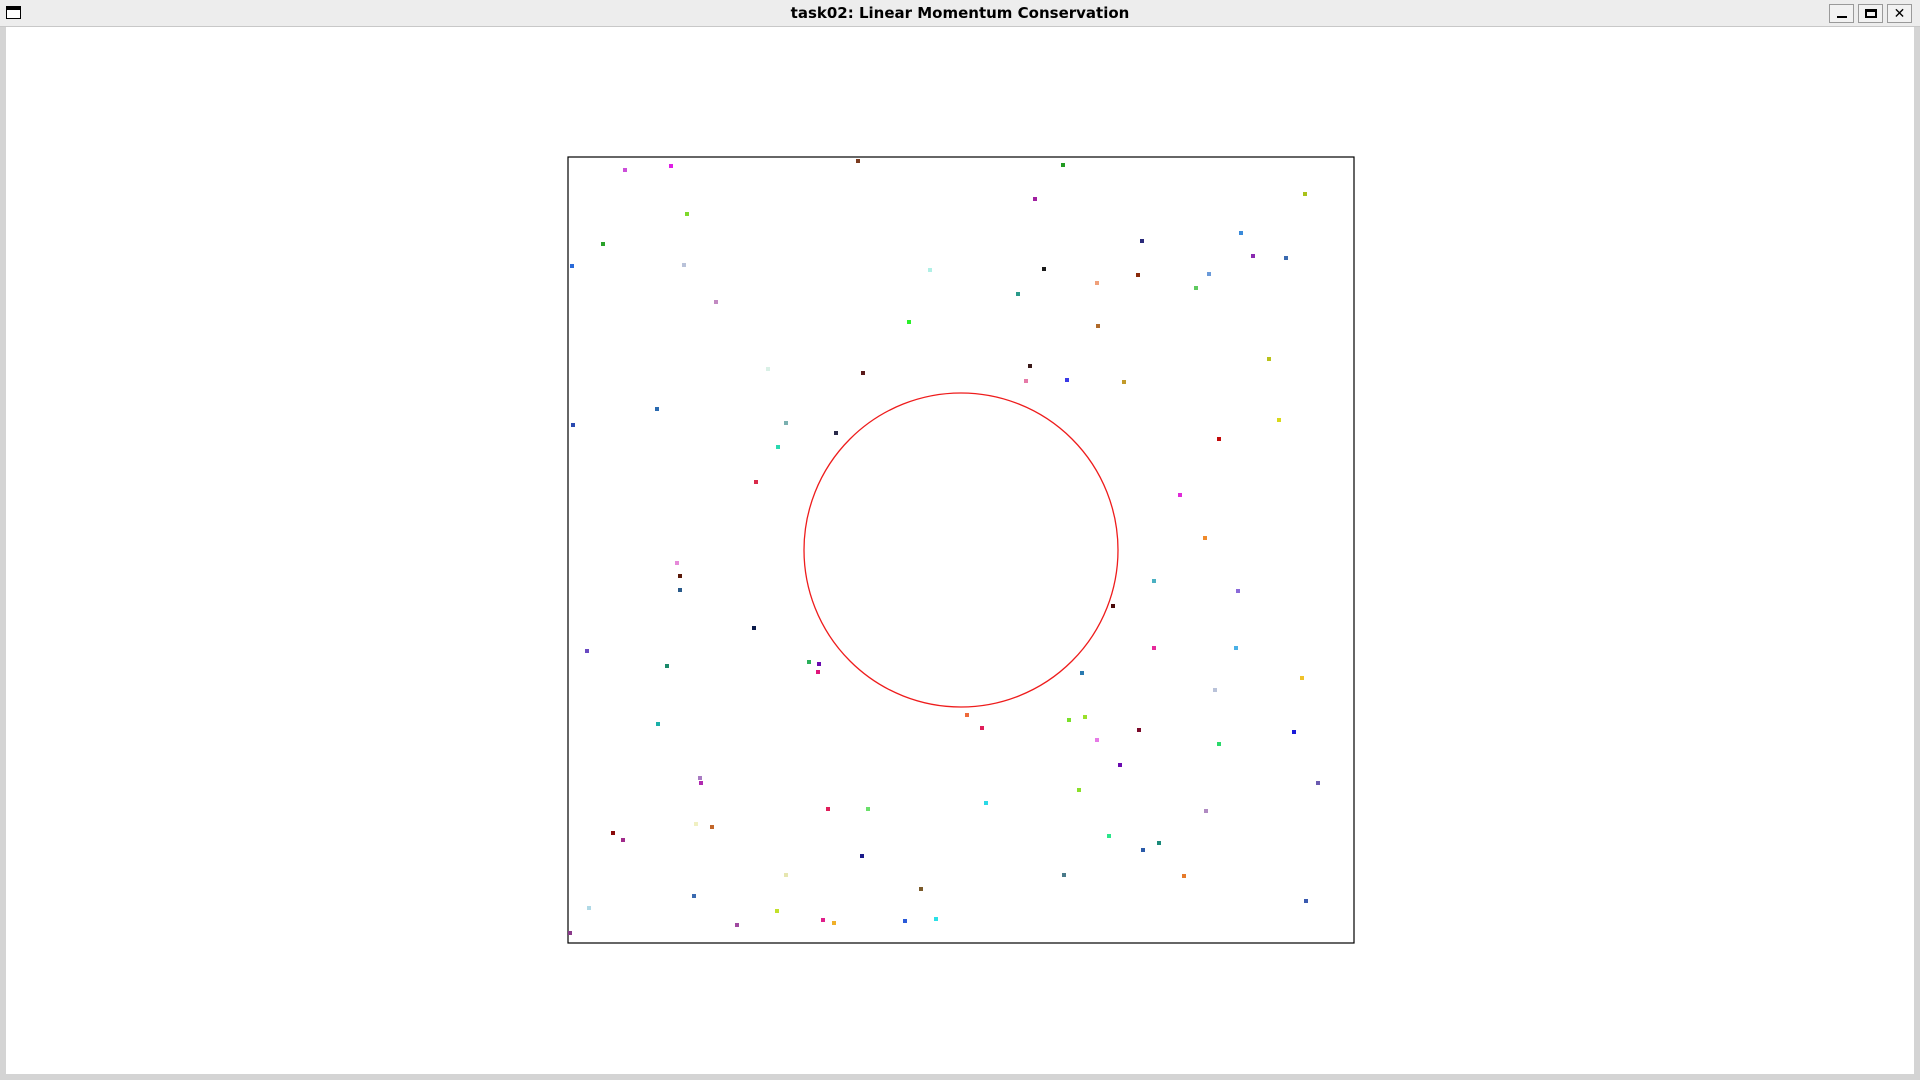  I want to click on minimize-icon, so click(1841, 16).